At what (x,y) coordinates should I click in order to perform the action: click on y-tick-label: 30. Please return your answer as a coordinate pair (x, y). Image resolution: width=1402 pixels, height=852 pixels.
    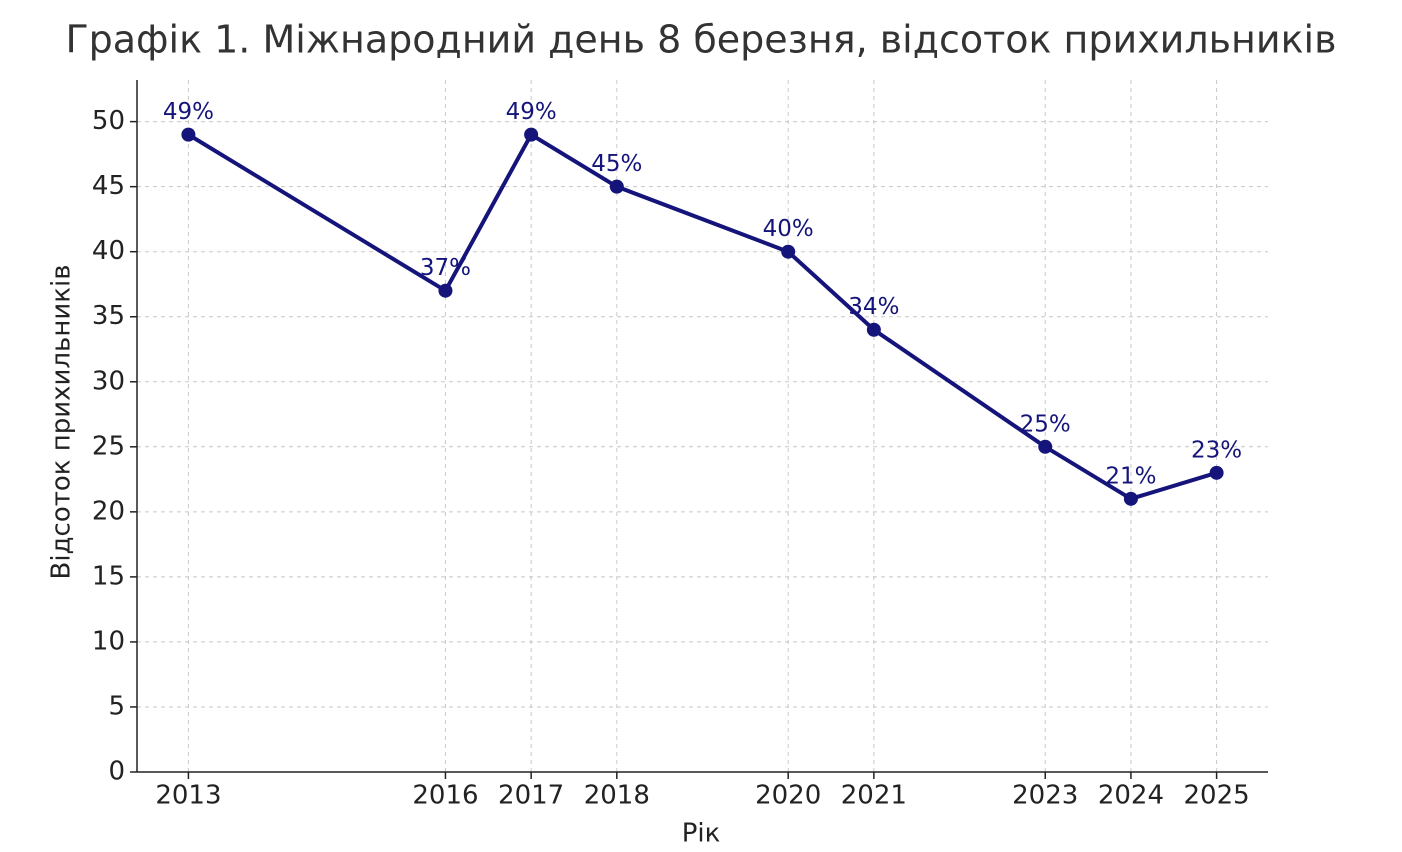
    Looking at the image, I should click on (108, 381).